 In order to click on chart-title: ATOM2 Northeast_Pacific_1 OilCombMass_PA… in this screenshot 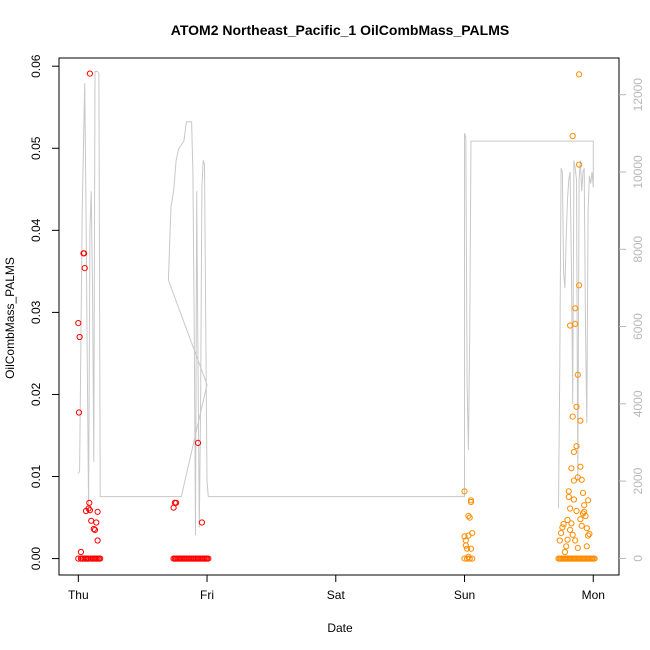, I will do `click(340, 30)`.